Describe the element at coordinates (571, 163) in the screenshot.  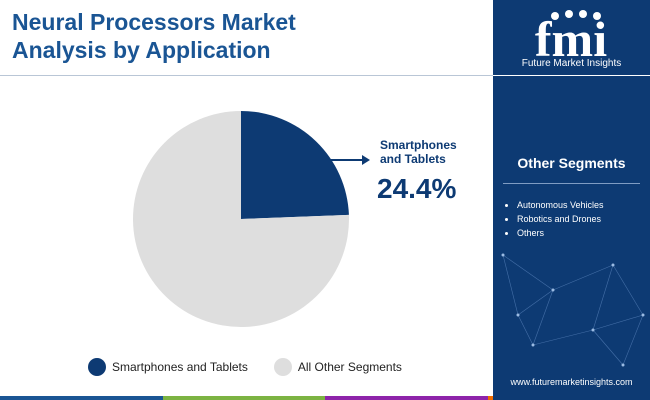
I see `segments-title: Other Segments` at that location.